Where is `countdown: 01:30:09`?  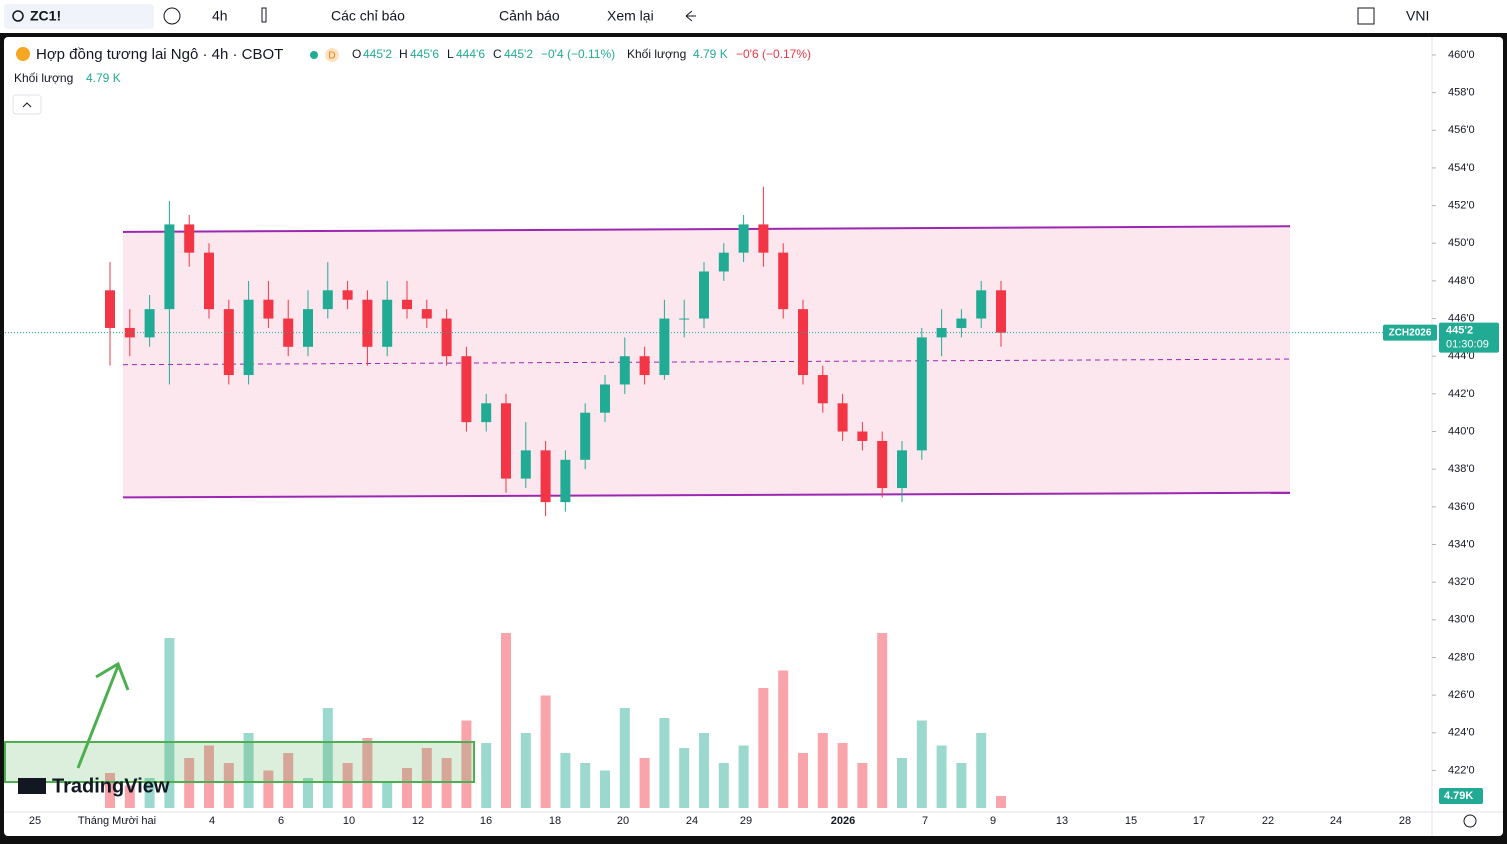
countdown: 01:30:09 is located at coordinates (1467, 345).